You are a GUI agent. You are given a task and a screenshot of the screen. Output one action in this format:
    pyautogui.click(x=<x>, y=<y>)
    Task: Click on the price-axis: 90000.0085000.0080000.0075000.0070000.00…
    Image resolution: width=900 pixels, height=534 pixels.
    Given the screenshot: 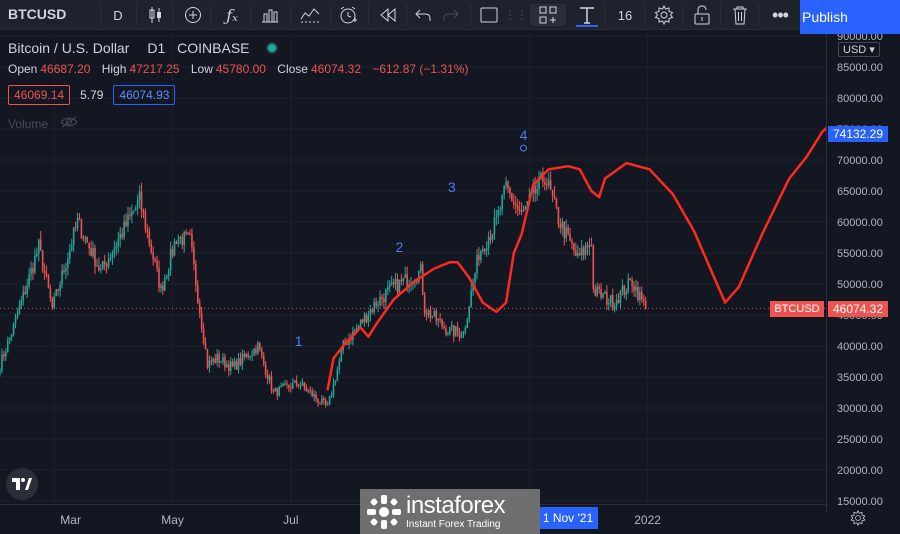 What is the action you would take?
    pyautogui.click(x=863, y=271)
    